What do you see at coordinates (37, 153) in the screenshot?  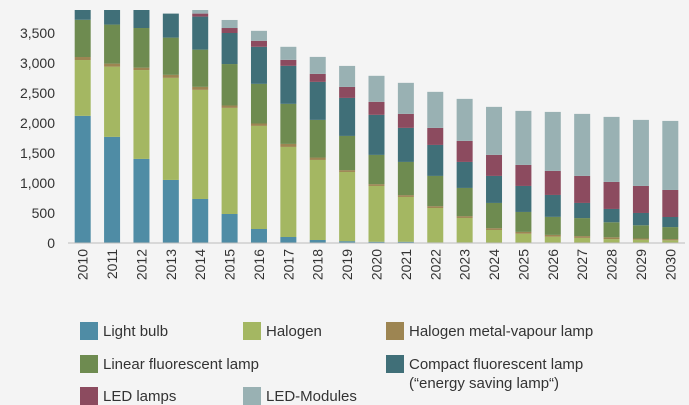 I see `y-tick-label: 1,500` at bounding box center [37, 153].